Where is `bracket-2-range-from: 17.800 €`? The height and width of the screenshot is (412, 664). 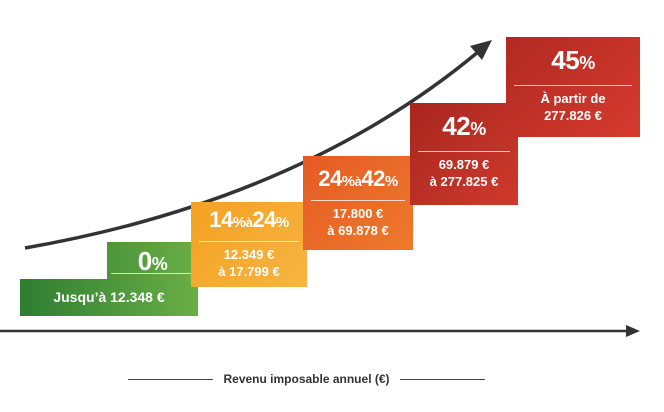 bracket-2-range-from: 17.800 € is located at coordinates (358, 213).